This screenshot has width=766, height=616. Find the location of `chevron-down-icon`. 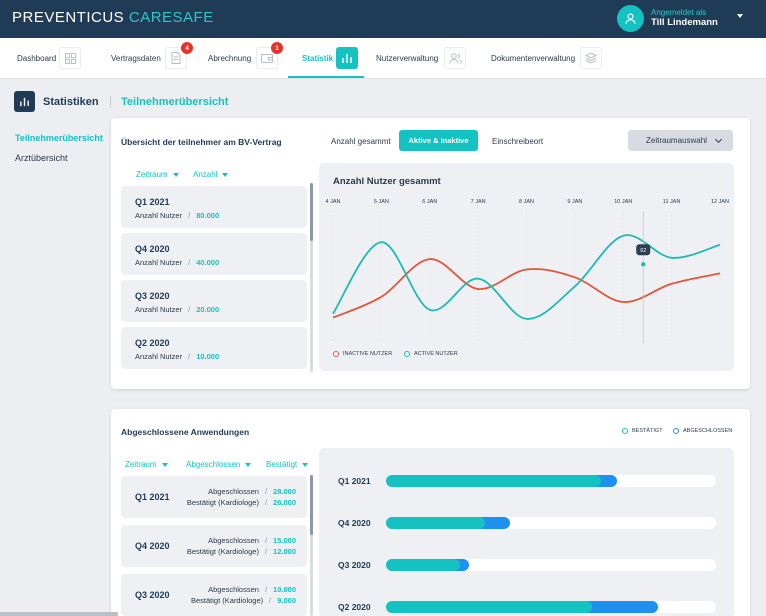

chevron-down-icon is located at coordinates (718, 139).